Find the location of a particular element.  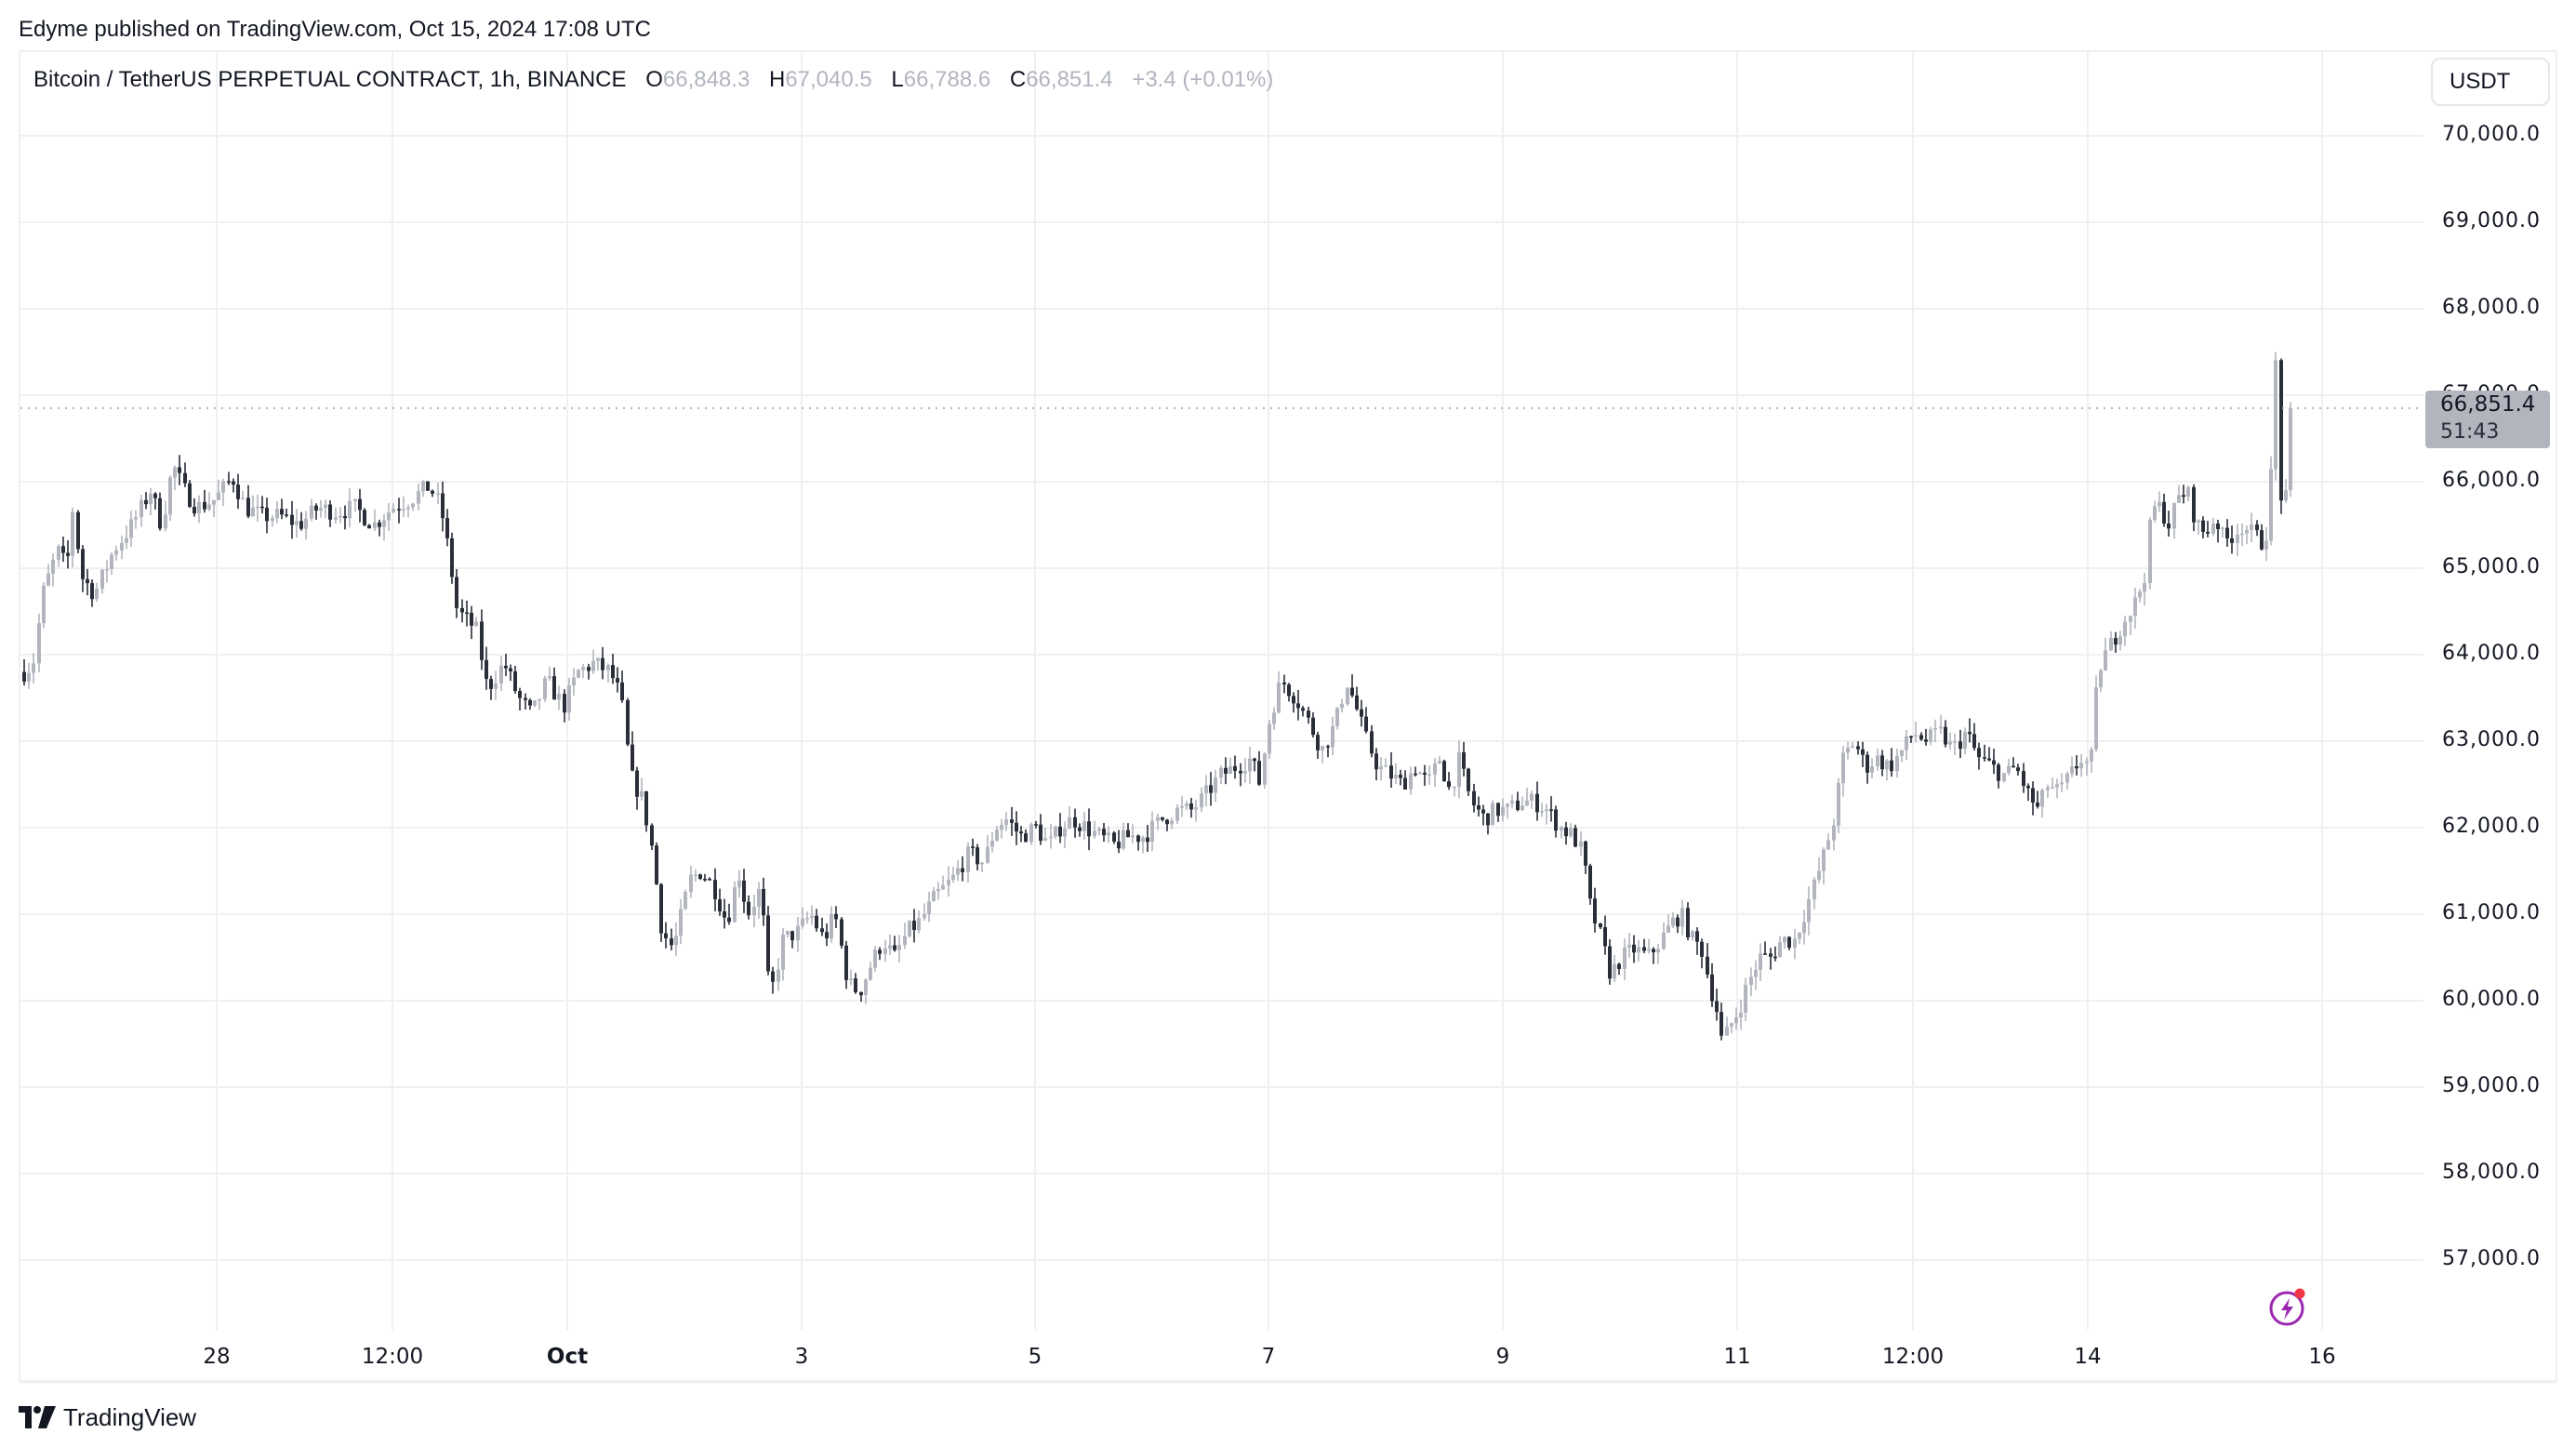

high-value: 67,040.5 is located at coordinates (828, 79).